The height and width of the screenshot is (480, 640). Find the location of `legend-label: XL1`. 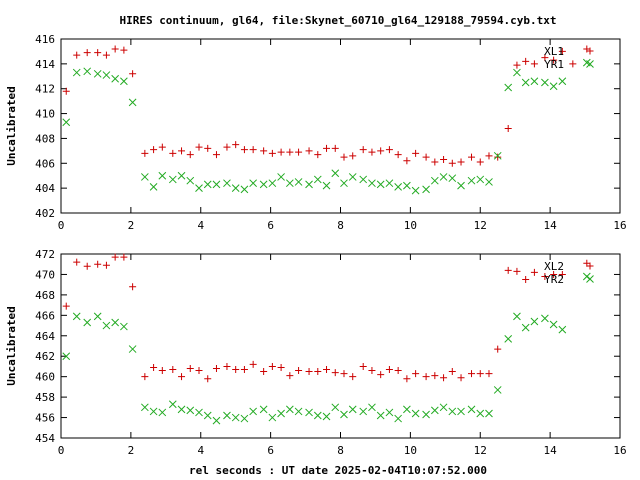

legend-label: XL1 is located at coordinates (554, 51).